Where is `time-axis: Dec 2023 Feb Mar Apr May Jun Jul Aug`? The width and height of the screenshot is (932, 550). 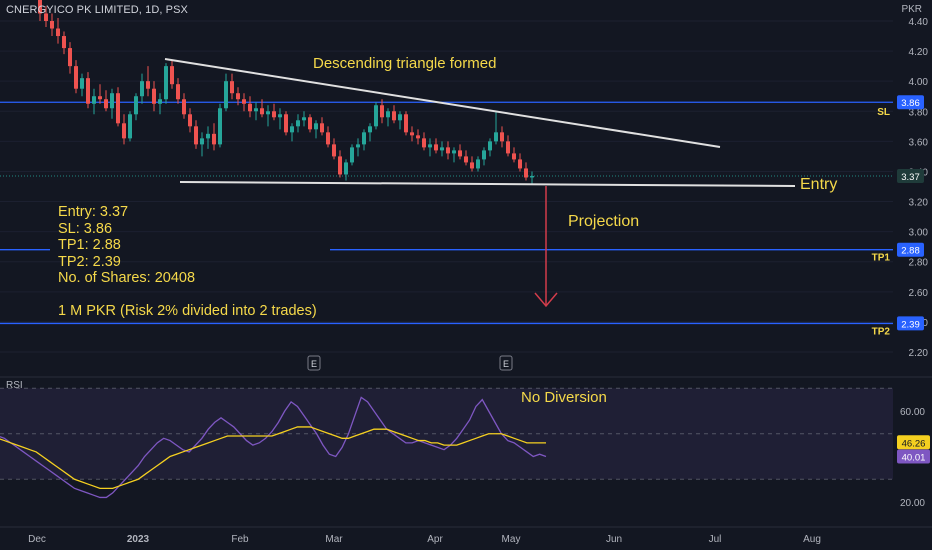 time-axis: Dec 2023 Feb Mar Apr May Jun Jul Aug is located at coordinates (466, 535).